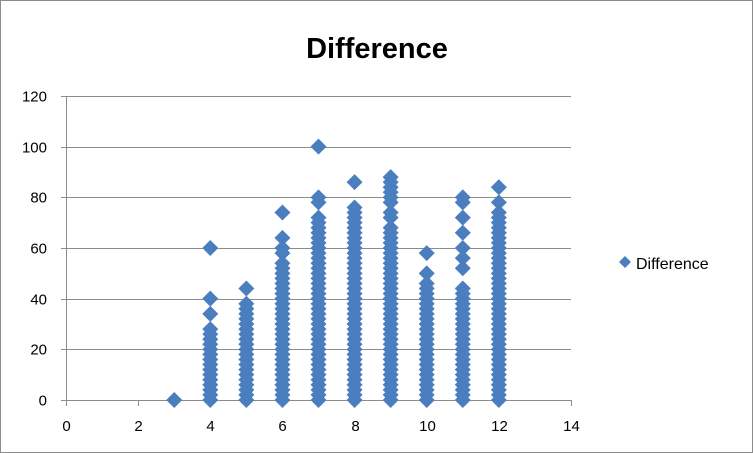  Describe the element at coordinates (571, 426) in the screenshot. I see `x-tick-label: 14` at that location.